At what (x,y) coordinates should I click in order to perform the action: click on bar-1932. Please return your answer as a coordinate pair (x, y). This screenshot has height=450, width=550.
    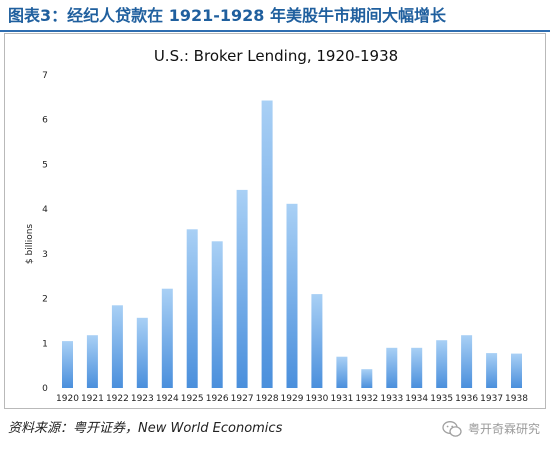
    Looking at the image, I should click on (367, 378).